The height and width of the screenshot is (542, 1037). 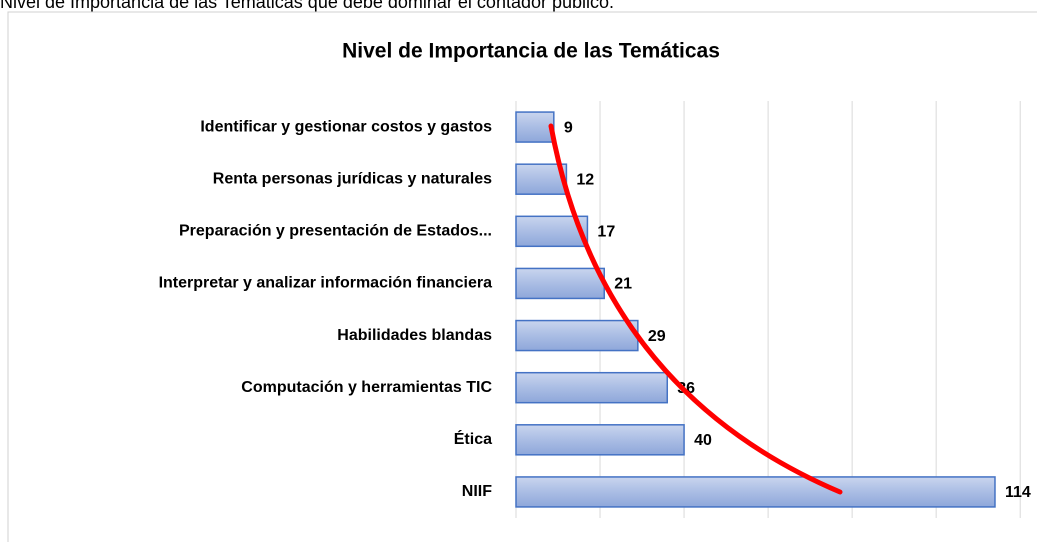 What do you see at coordinates (352, 178) in the screenshot?
I see `category-label: Renta personas jurídicas y naturales` at bounding box center [352, 178].